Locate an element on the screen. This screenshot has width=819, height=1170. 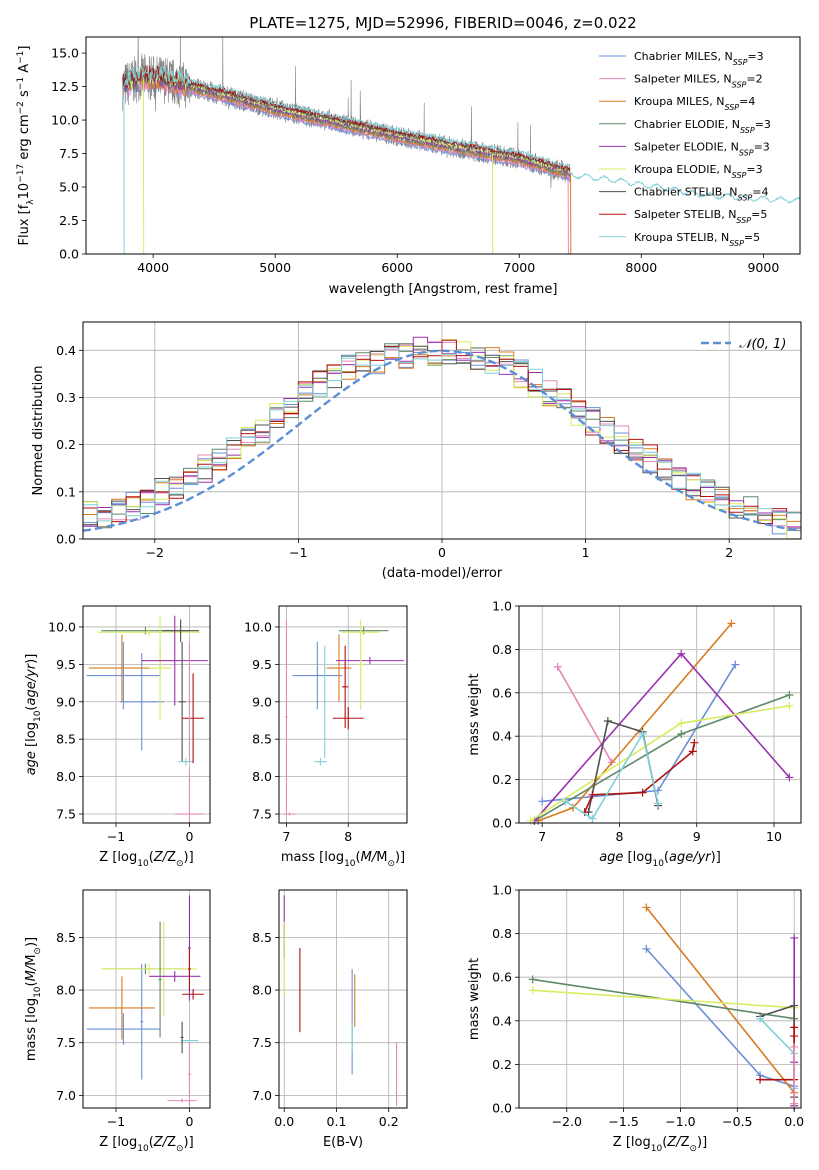
age-vs-Z-ytick-label: 8.0 is located at coordinates (66, 776).